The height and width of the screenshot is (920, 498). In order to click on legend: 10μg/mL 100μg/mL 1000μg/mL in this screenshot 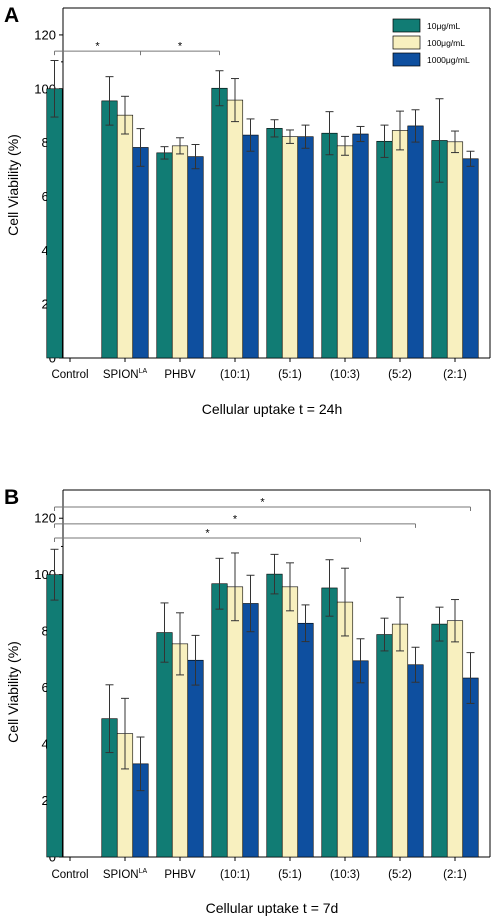, I will do `click(431, 42)`.